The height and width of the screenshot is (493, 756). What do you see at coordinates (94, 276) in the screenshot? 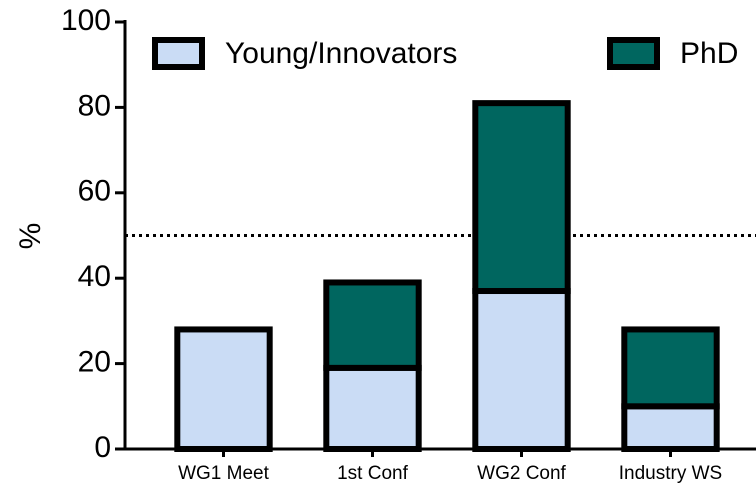
I see `y-tick-label: 40` at bounding box center [94, 276].